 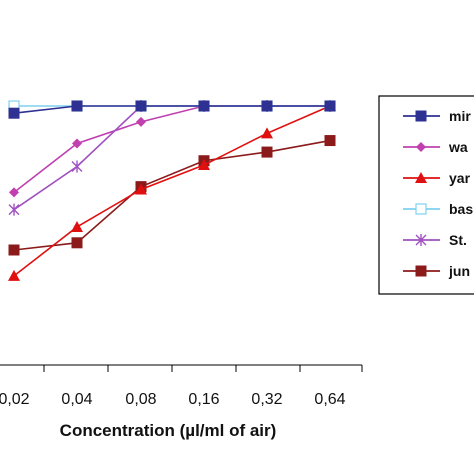 I want to click on legend-item: mir, so click(x=437, y=116).